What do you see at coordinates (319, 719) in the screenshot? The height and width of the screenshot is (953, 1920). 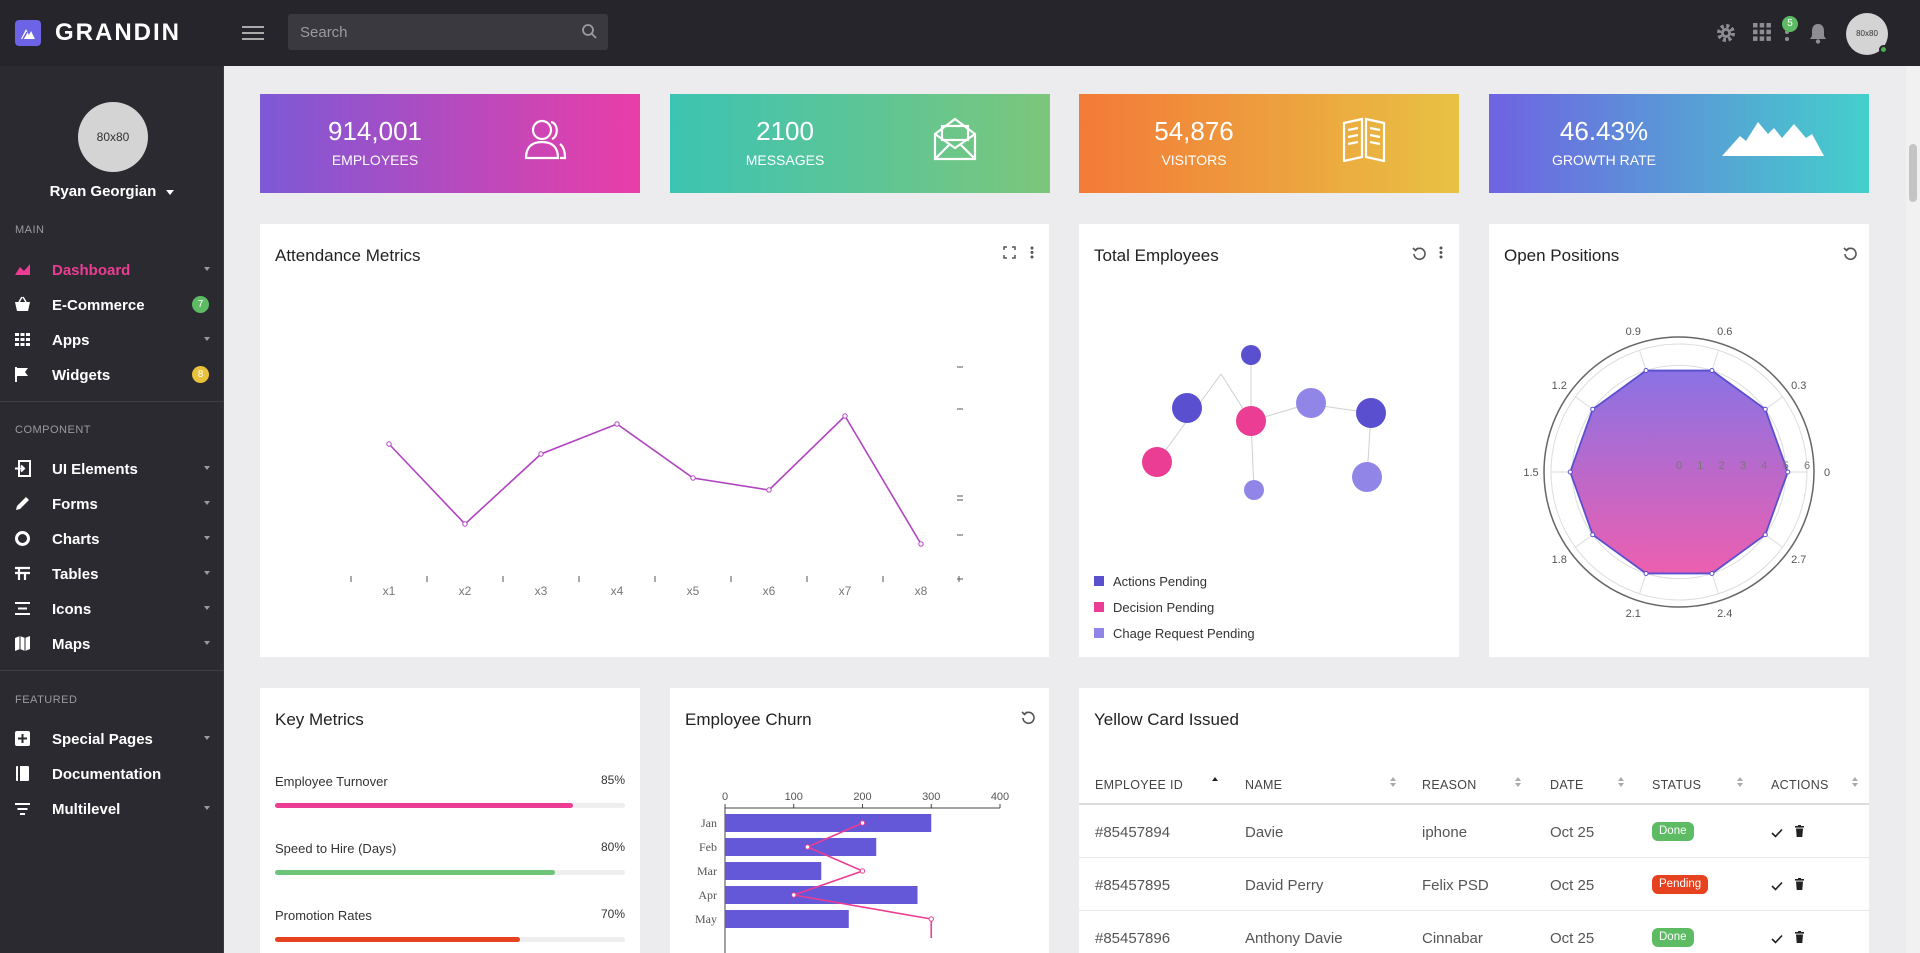 I see `card-title: Key Metrics` at bounding box center [319, 719].